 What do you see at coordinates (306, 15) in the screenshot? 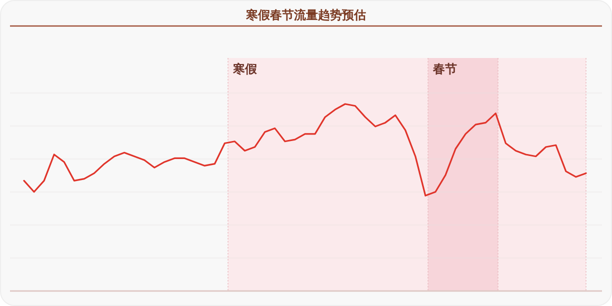
I see `title: 寒假春节流量趋势预估` at bounding box center [306, 15].